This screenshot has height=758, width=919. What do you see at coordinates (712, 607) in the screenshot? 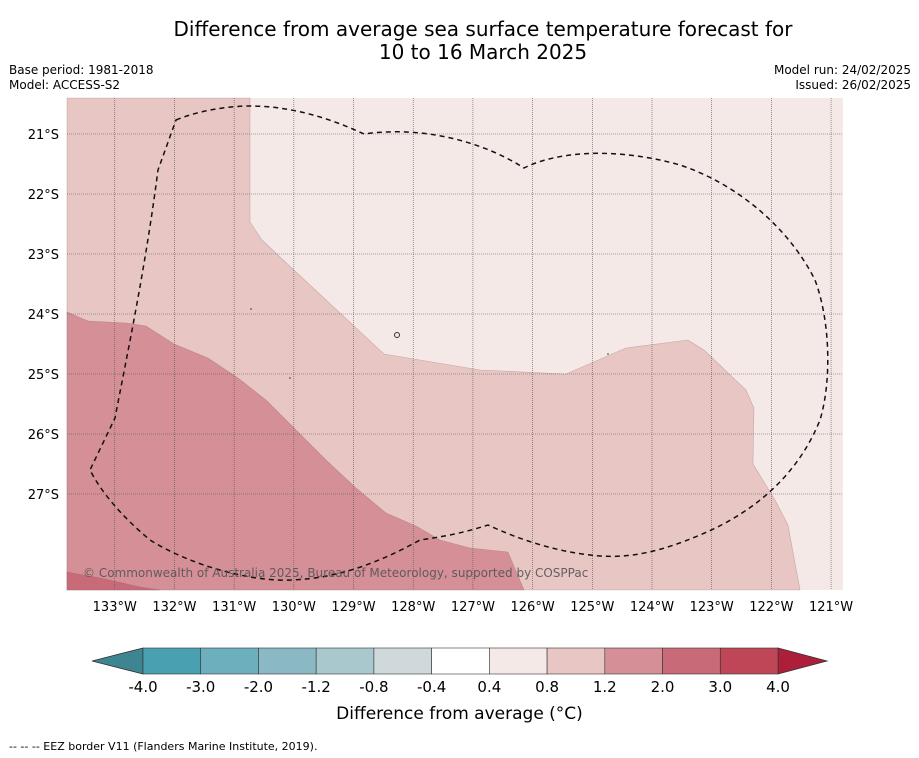
I see `lon-tick-label: 123°W` at bounding box center [712, 607].